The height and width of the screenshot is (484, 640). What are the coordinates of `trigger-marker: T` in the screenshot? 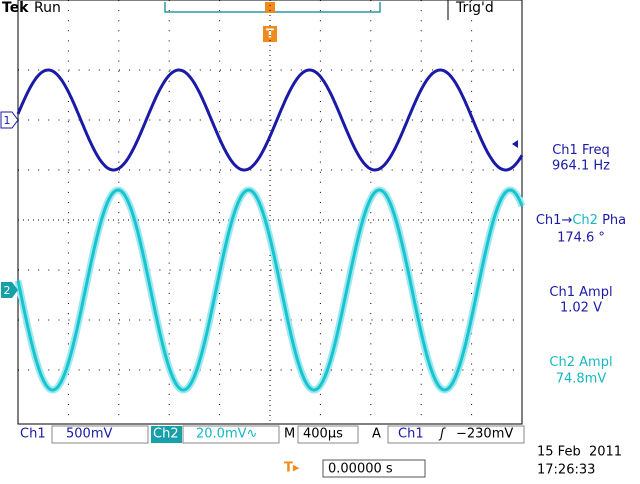 It's located at (270, 34).